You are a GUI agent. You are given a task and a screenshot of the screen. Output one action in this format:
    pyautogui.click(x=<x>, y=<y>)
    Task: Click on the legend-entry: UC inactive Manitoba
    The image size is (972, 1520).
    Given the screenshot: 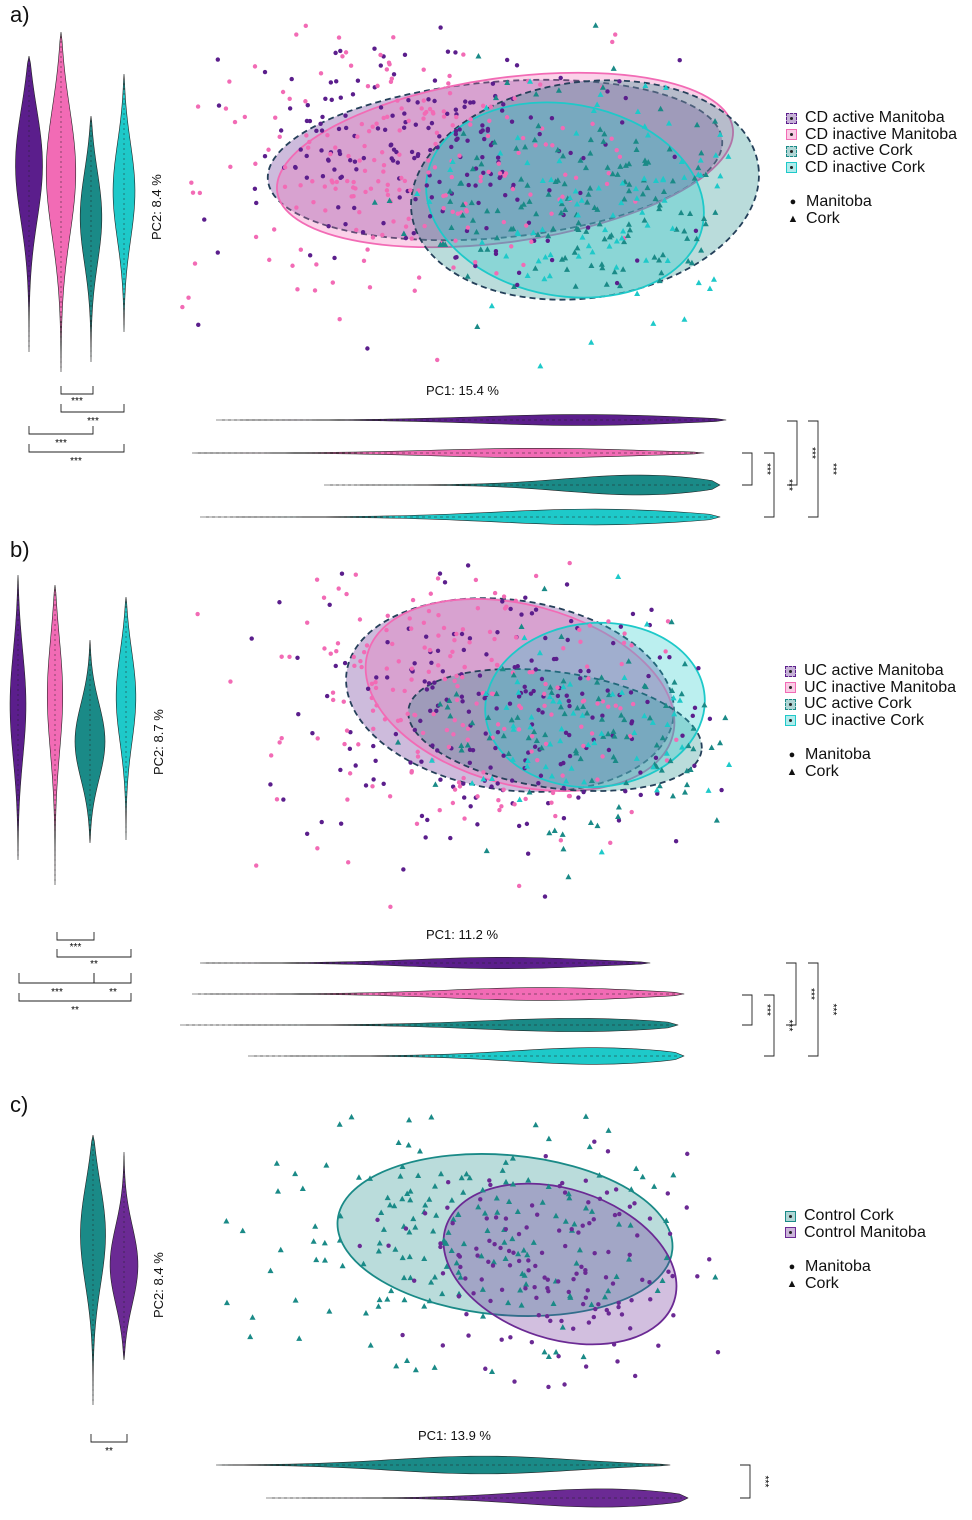 What is the action you would take?
    pyautogui.click(x=870, y=688)
    